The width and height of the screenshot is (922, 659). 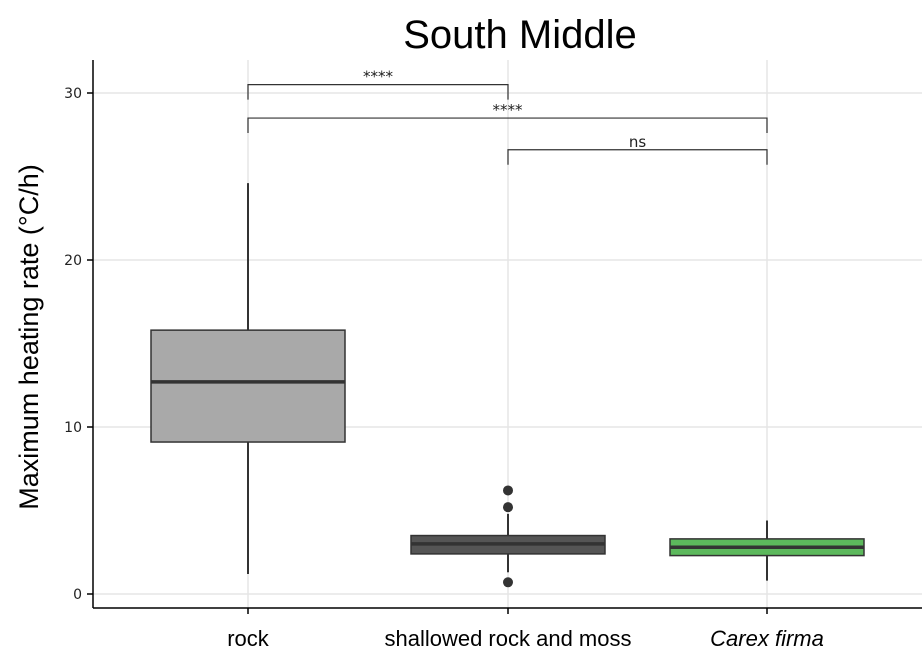 I want to click on y-tick-label: 0, so click(x=77, y=595).